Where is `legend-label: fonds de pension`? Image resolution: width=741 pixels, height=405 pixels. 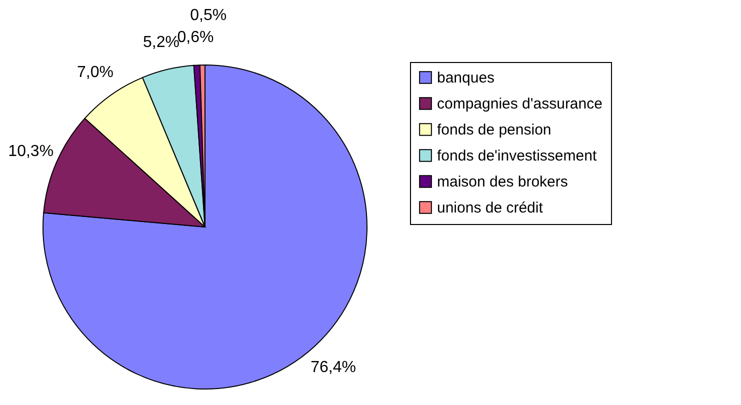
legend-label: fonds de pension is located at coordinates (494, 130).